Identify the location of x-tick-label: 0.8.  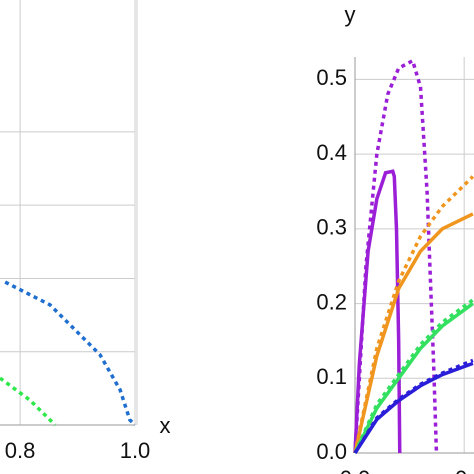
(20, 450).